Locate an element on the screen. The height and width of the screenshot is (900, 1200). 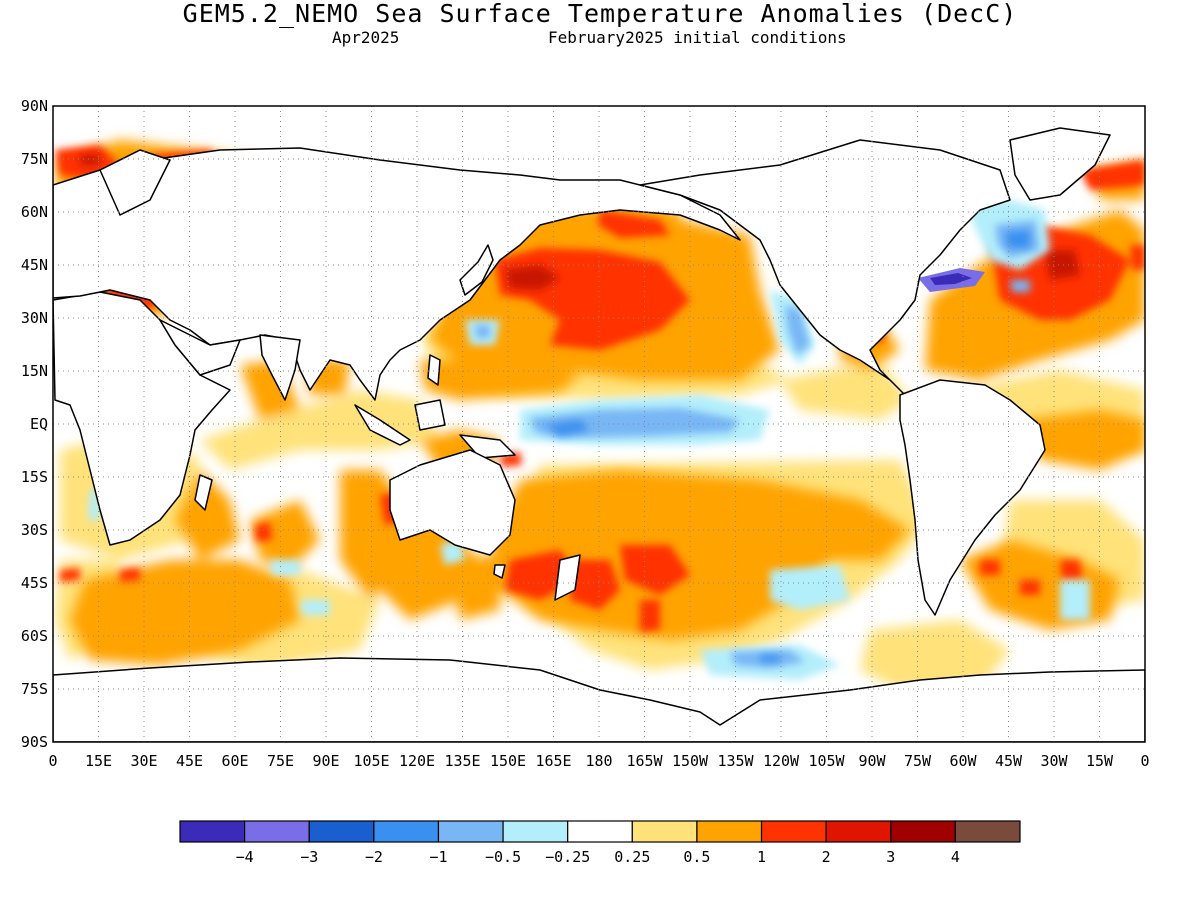
colorbar-label: −0.25 is located at coordinates (567, 857).